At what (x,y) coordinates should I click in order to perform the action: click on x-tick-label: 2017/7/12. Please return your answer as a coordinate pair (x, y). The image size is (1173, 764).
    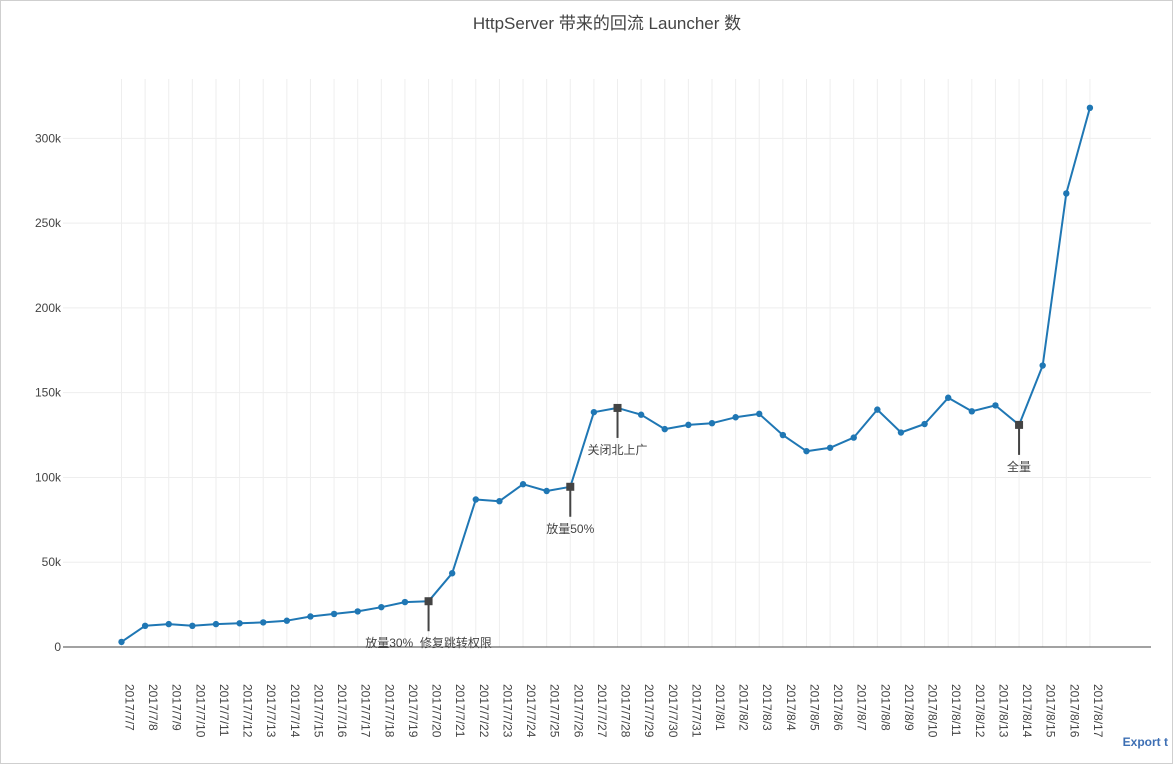
    Looking at the image, I should click on (248, 711).